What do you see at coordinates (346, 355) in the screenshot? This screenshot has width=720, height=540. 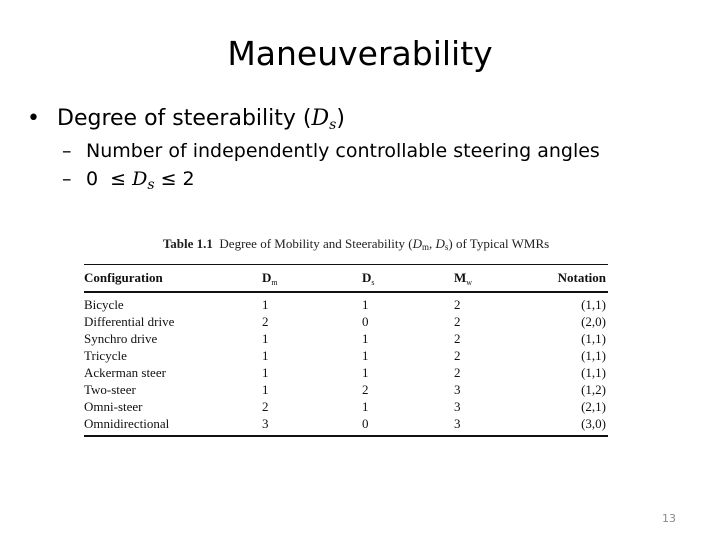 I see `table-row: Tricycle 1 1 2 (1,1)` at bounding box center [346, 355].